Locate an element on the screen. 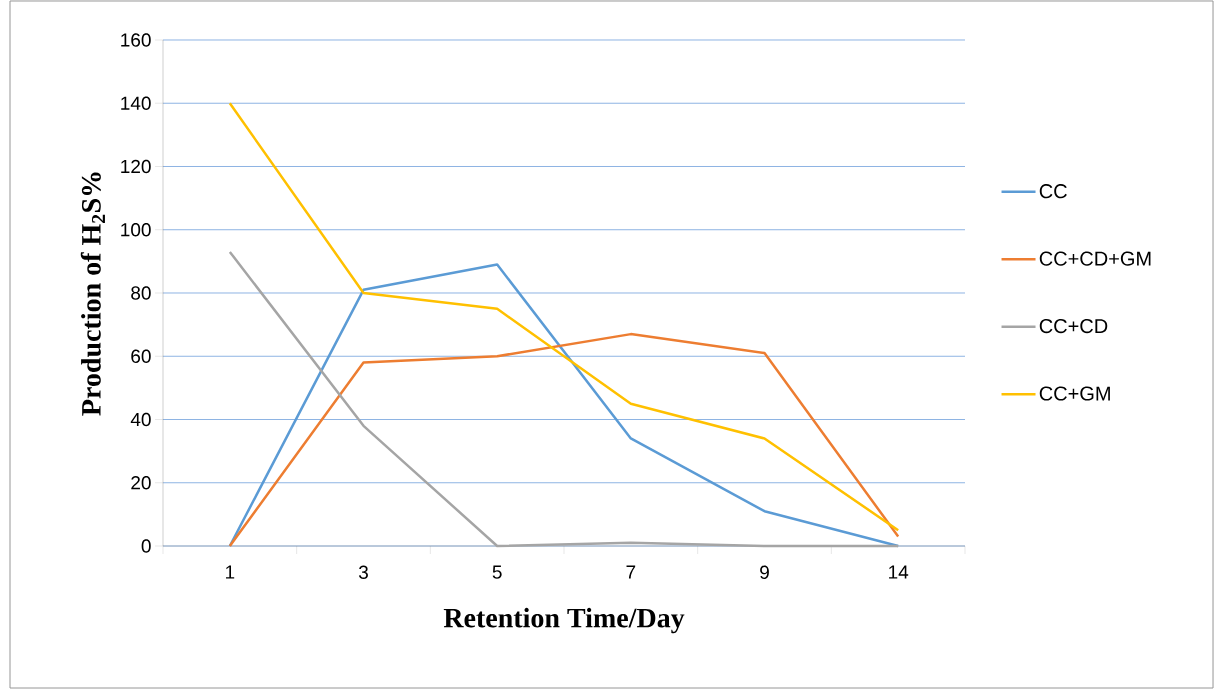 This screenshot has height=690, width=1215. y-tick-label: 80 is located at coordinates (141, 293).